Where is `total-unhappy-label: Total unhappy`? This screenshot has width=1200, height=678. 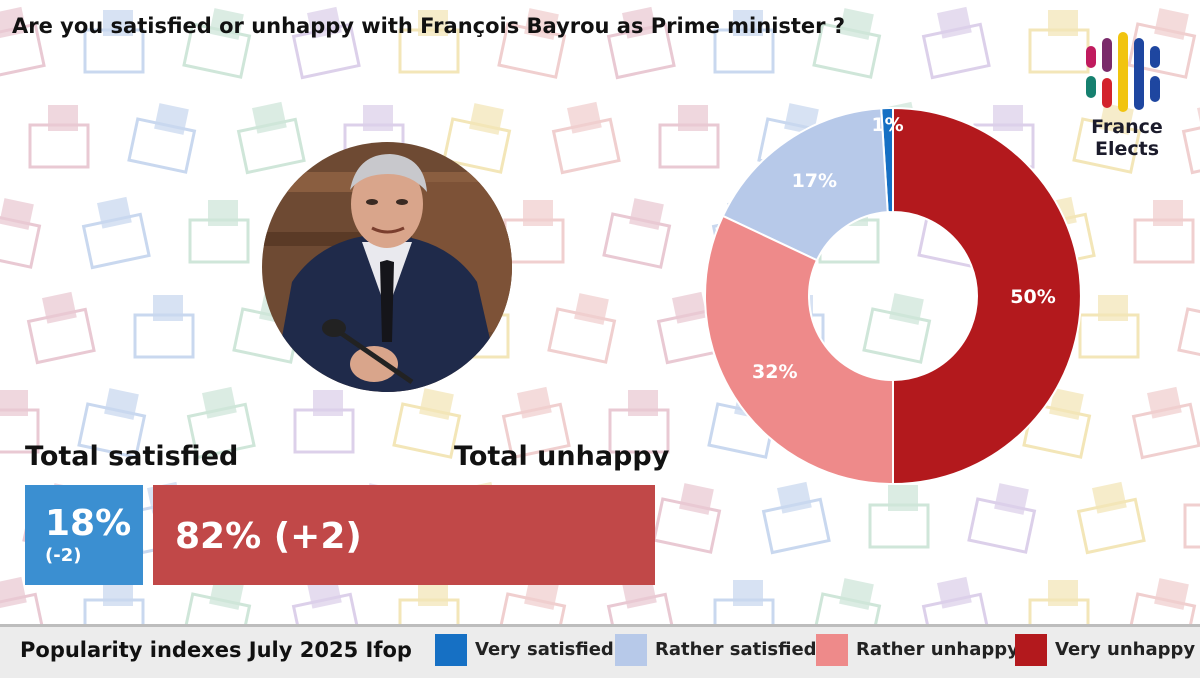 total-unhappy-label: Total unhappy is located at coordinates (562, 456).